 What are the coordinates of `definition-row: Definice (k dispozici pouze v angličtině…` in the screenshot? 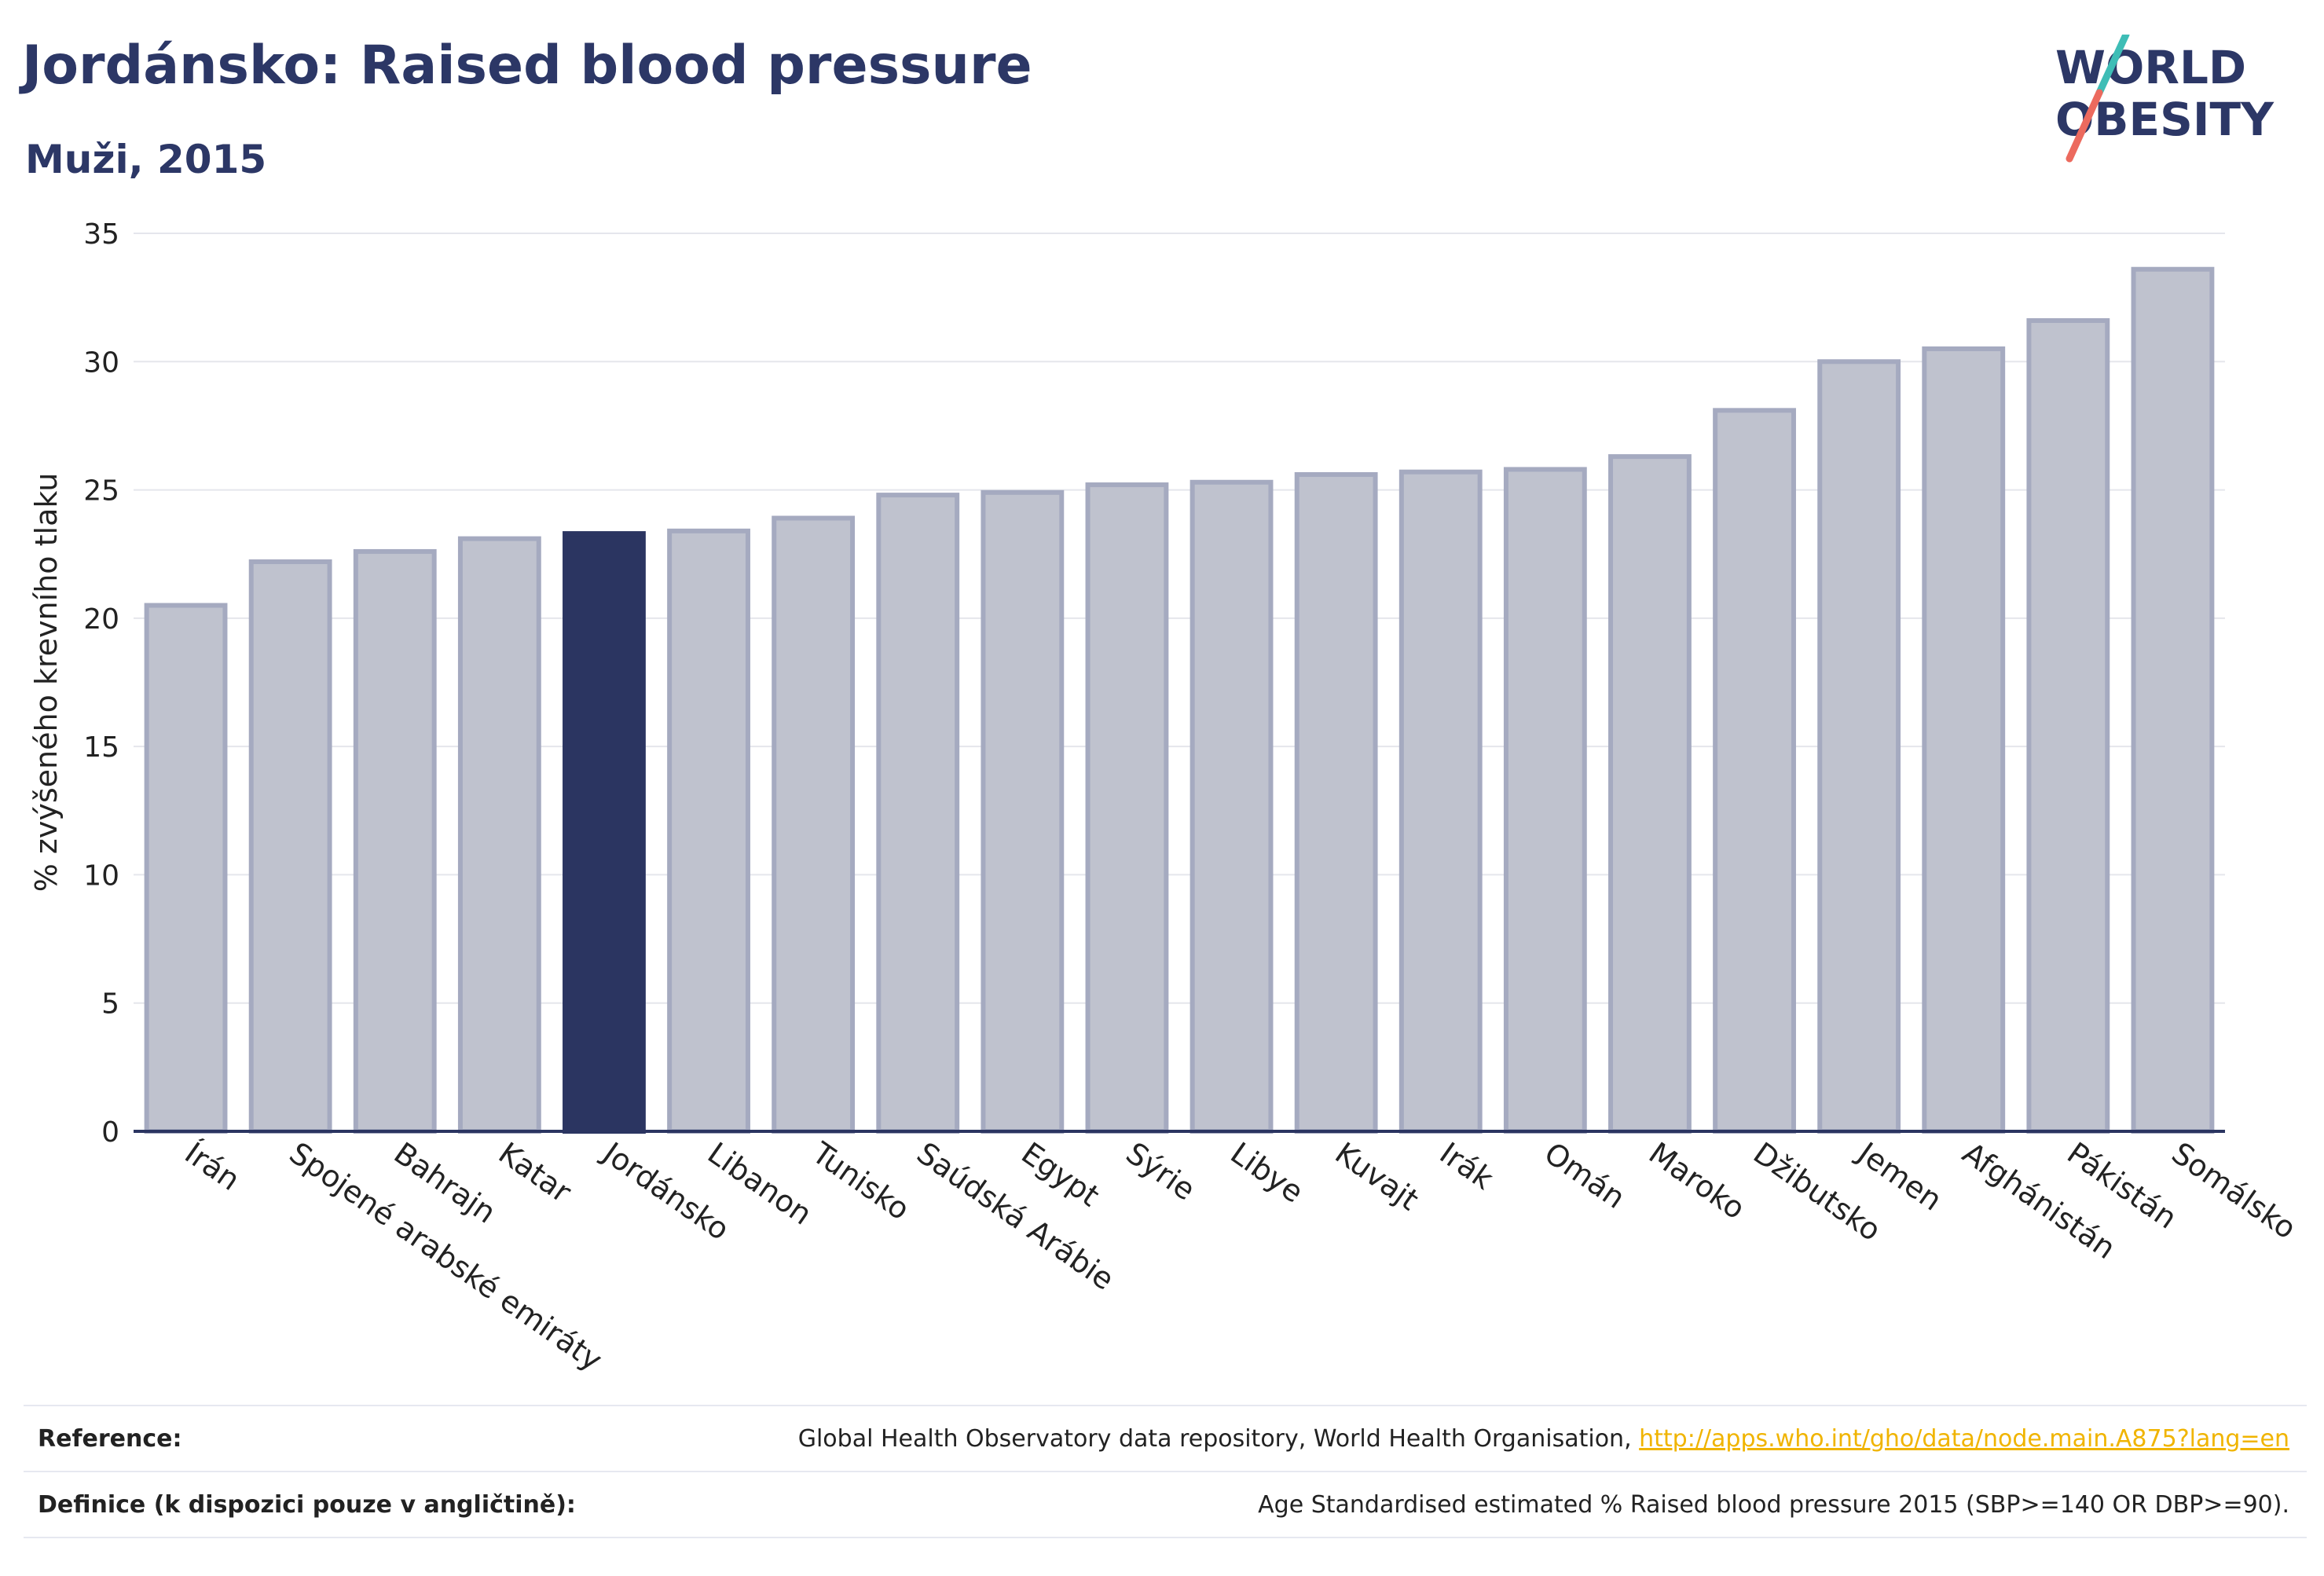 It's located at (1165, 1504).